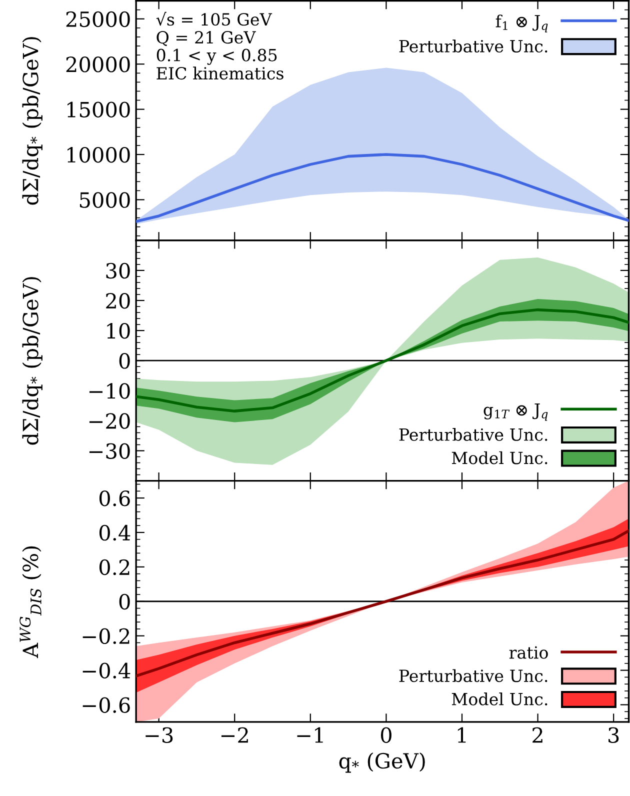 Image resolution: width=630 pixels, height=796 pixels. I want to click on x-tick-label: 2, so click(537, 735).